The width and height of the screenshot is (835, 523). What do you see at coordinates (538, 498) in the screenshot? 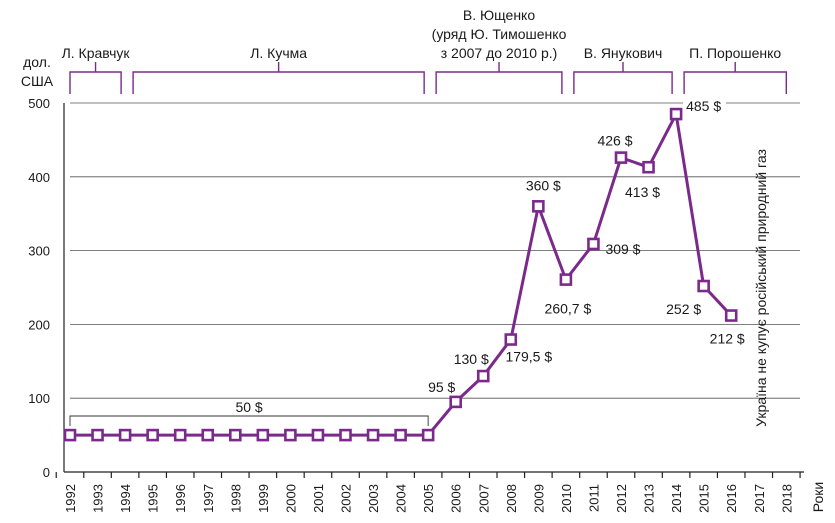
I see `x-tick-label: 2009` at bounding box center [538, 498].